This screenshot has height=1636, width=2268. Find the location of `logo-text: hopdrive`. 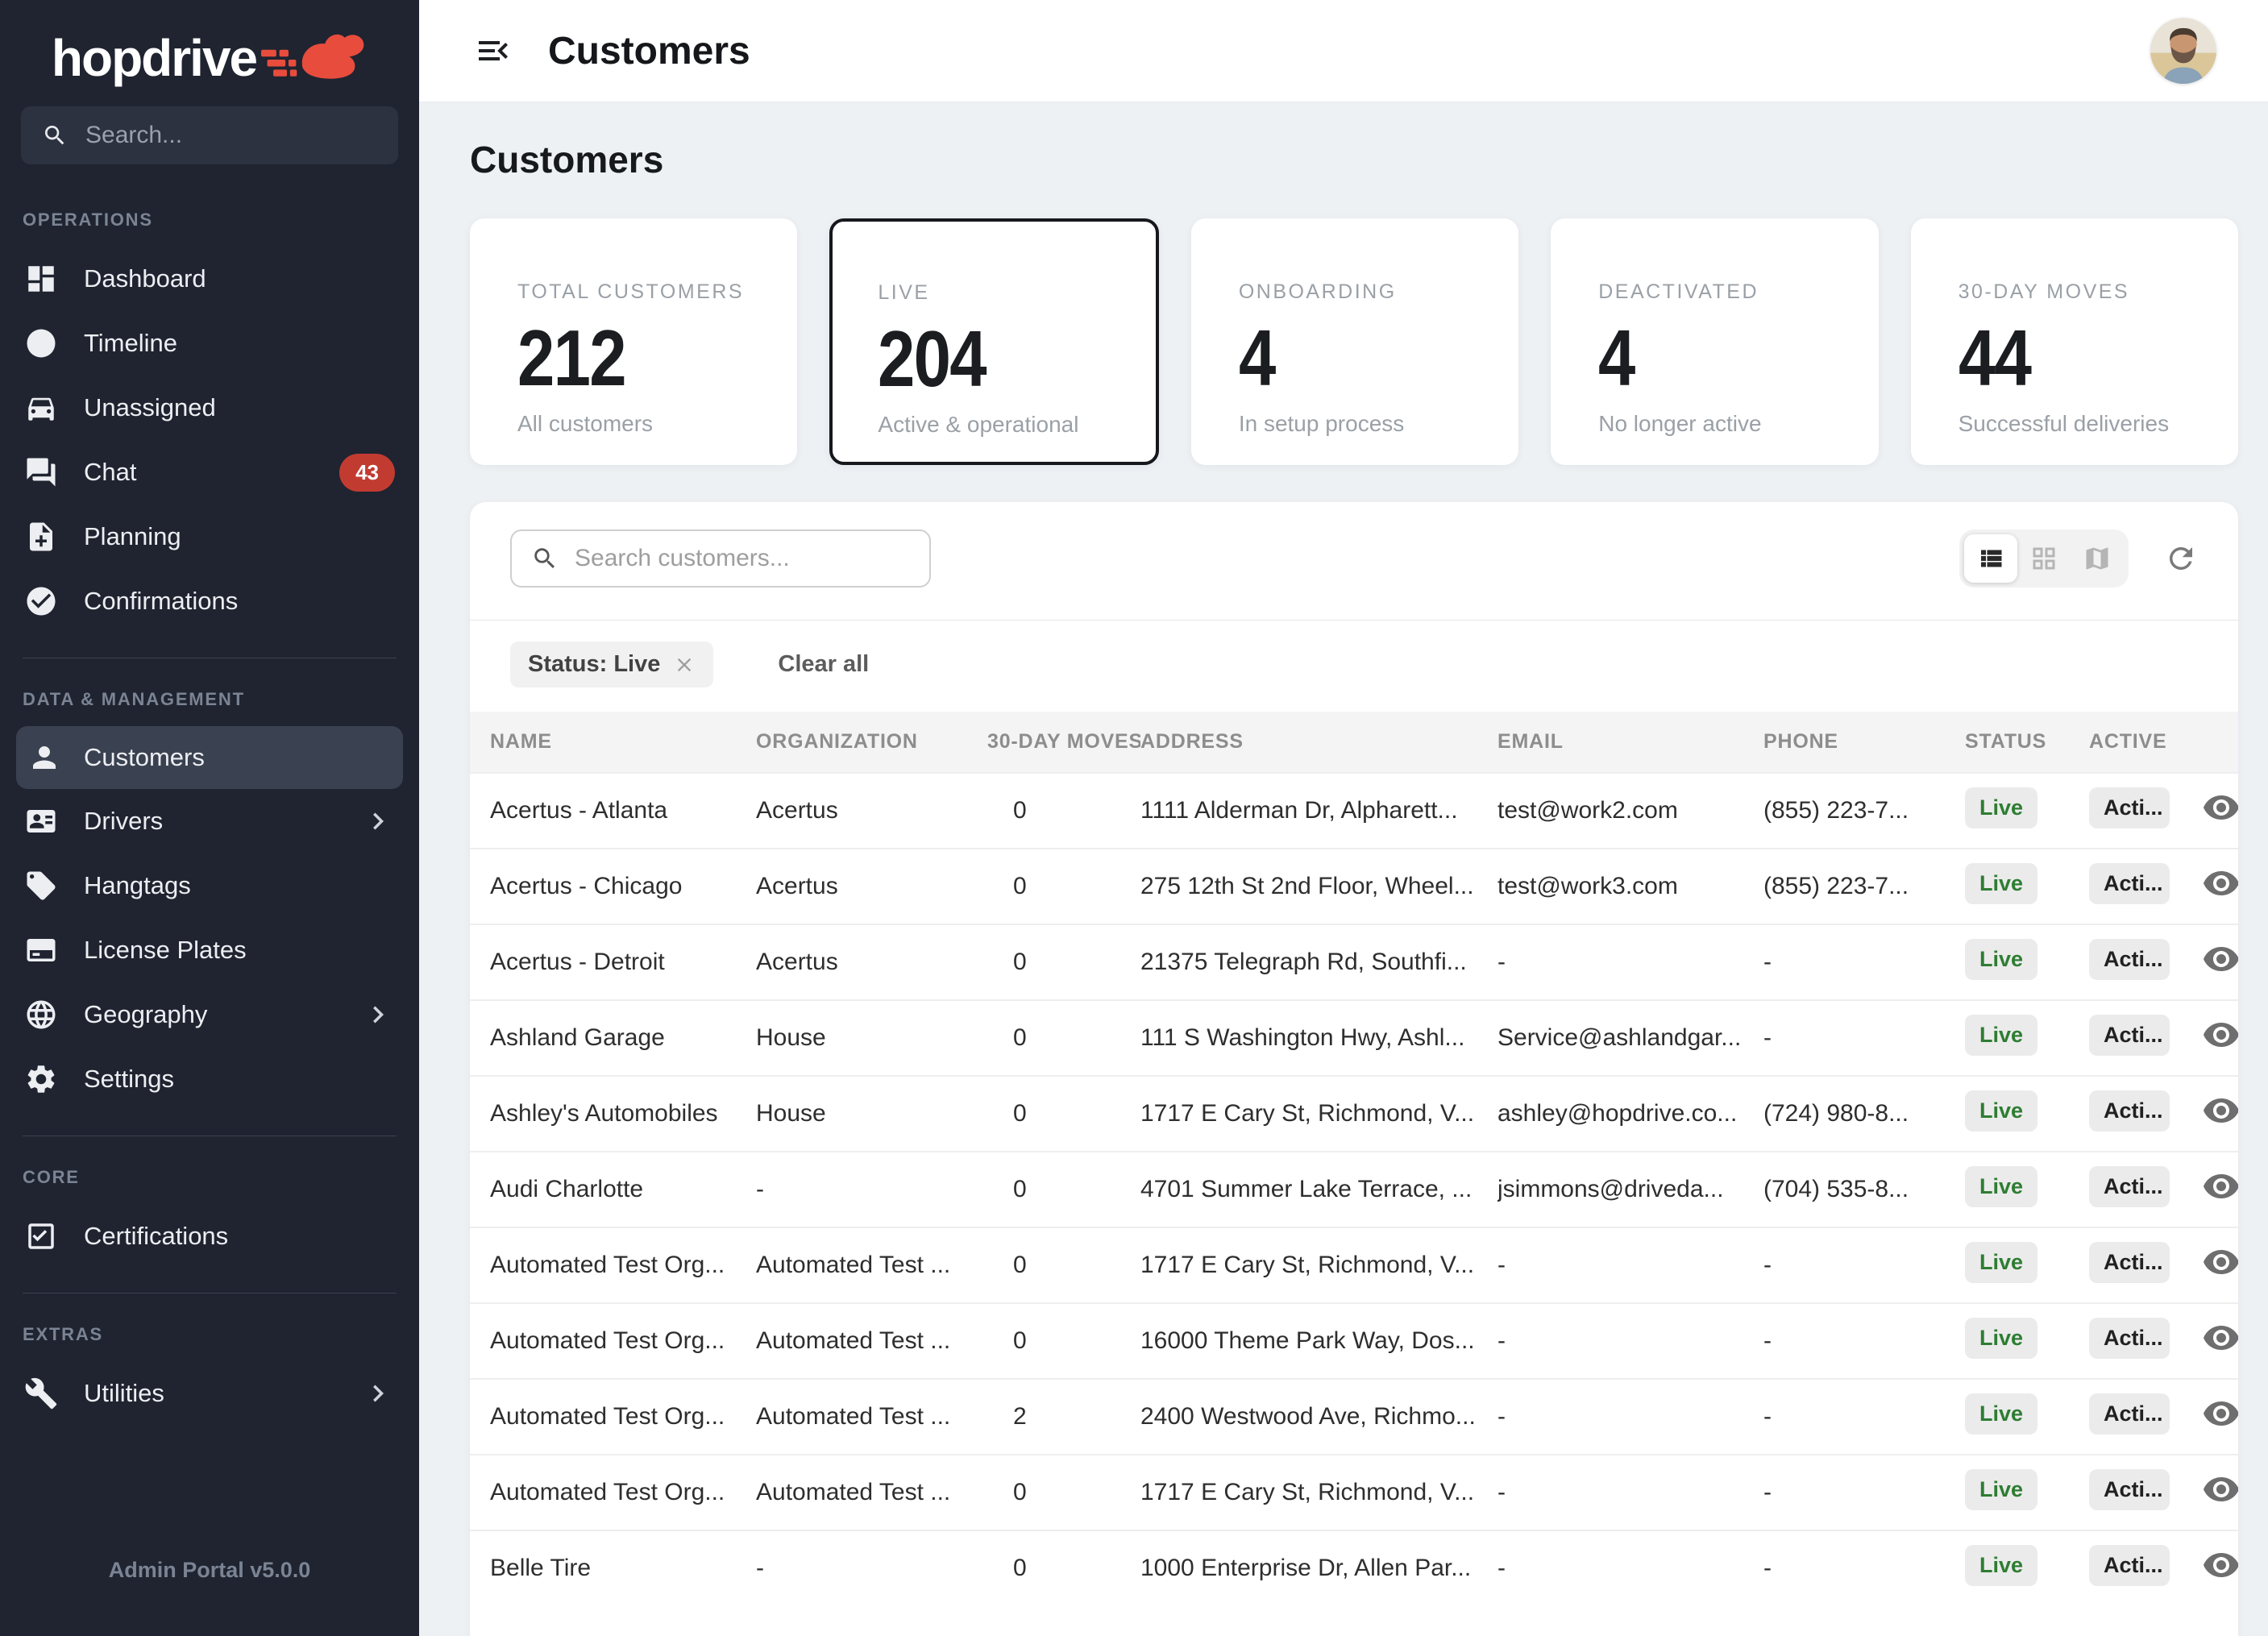

logo-text: hopdrive is located at coordinates (154, 58).